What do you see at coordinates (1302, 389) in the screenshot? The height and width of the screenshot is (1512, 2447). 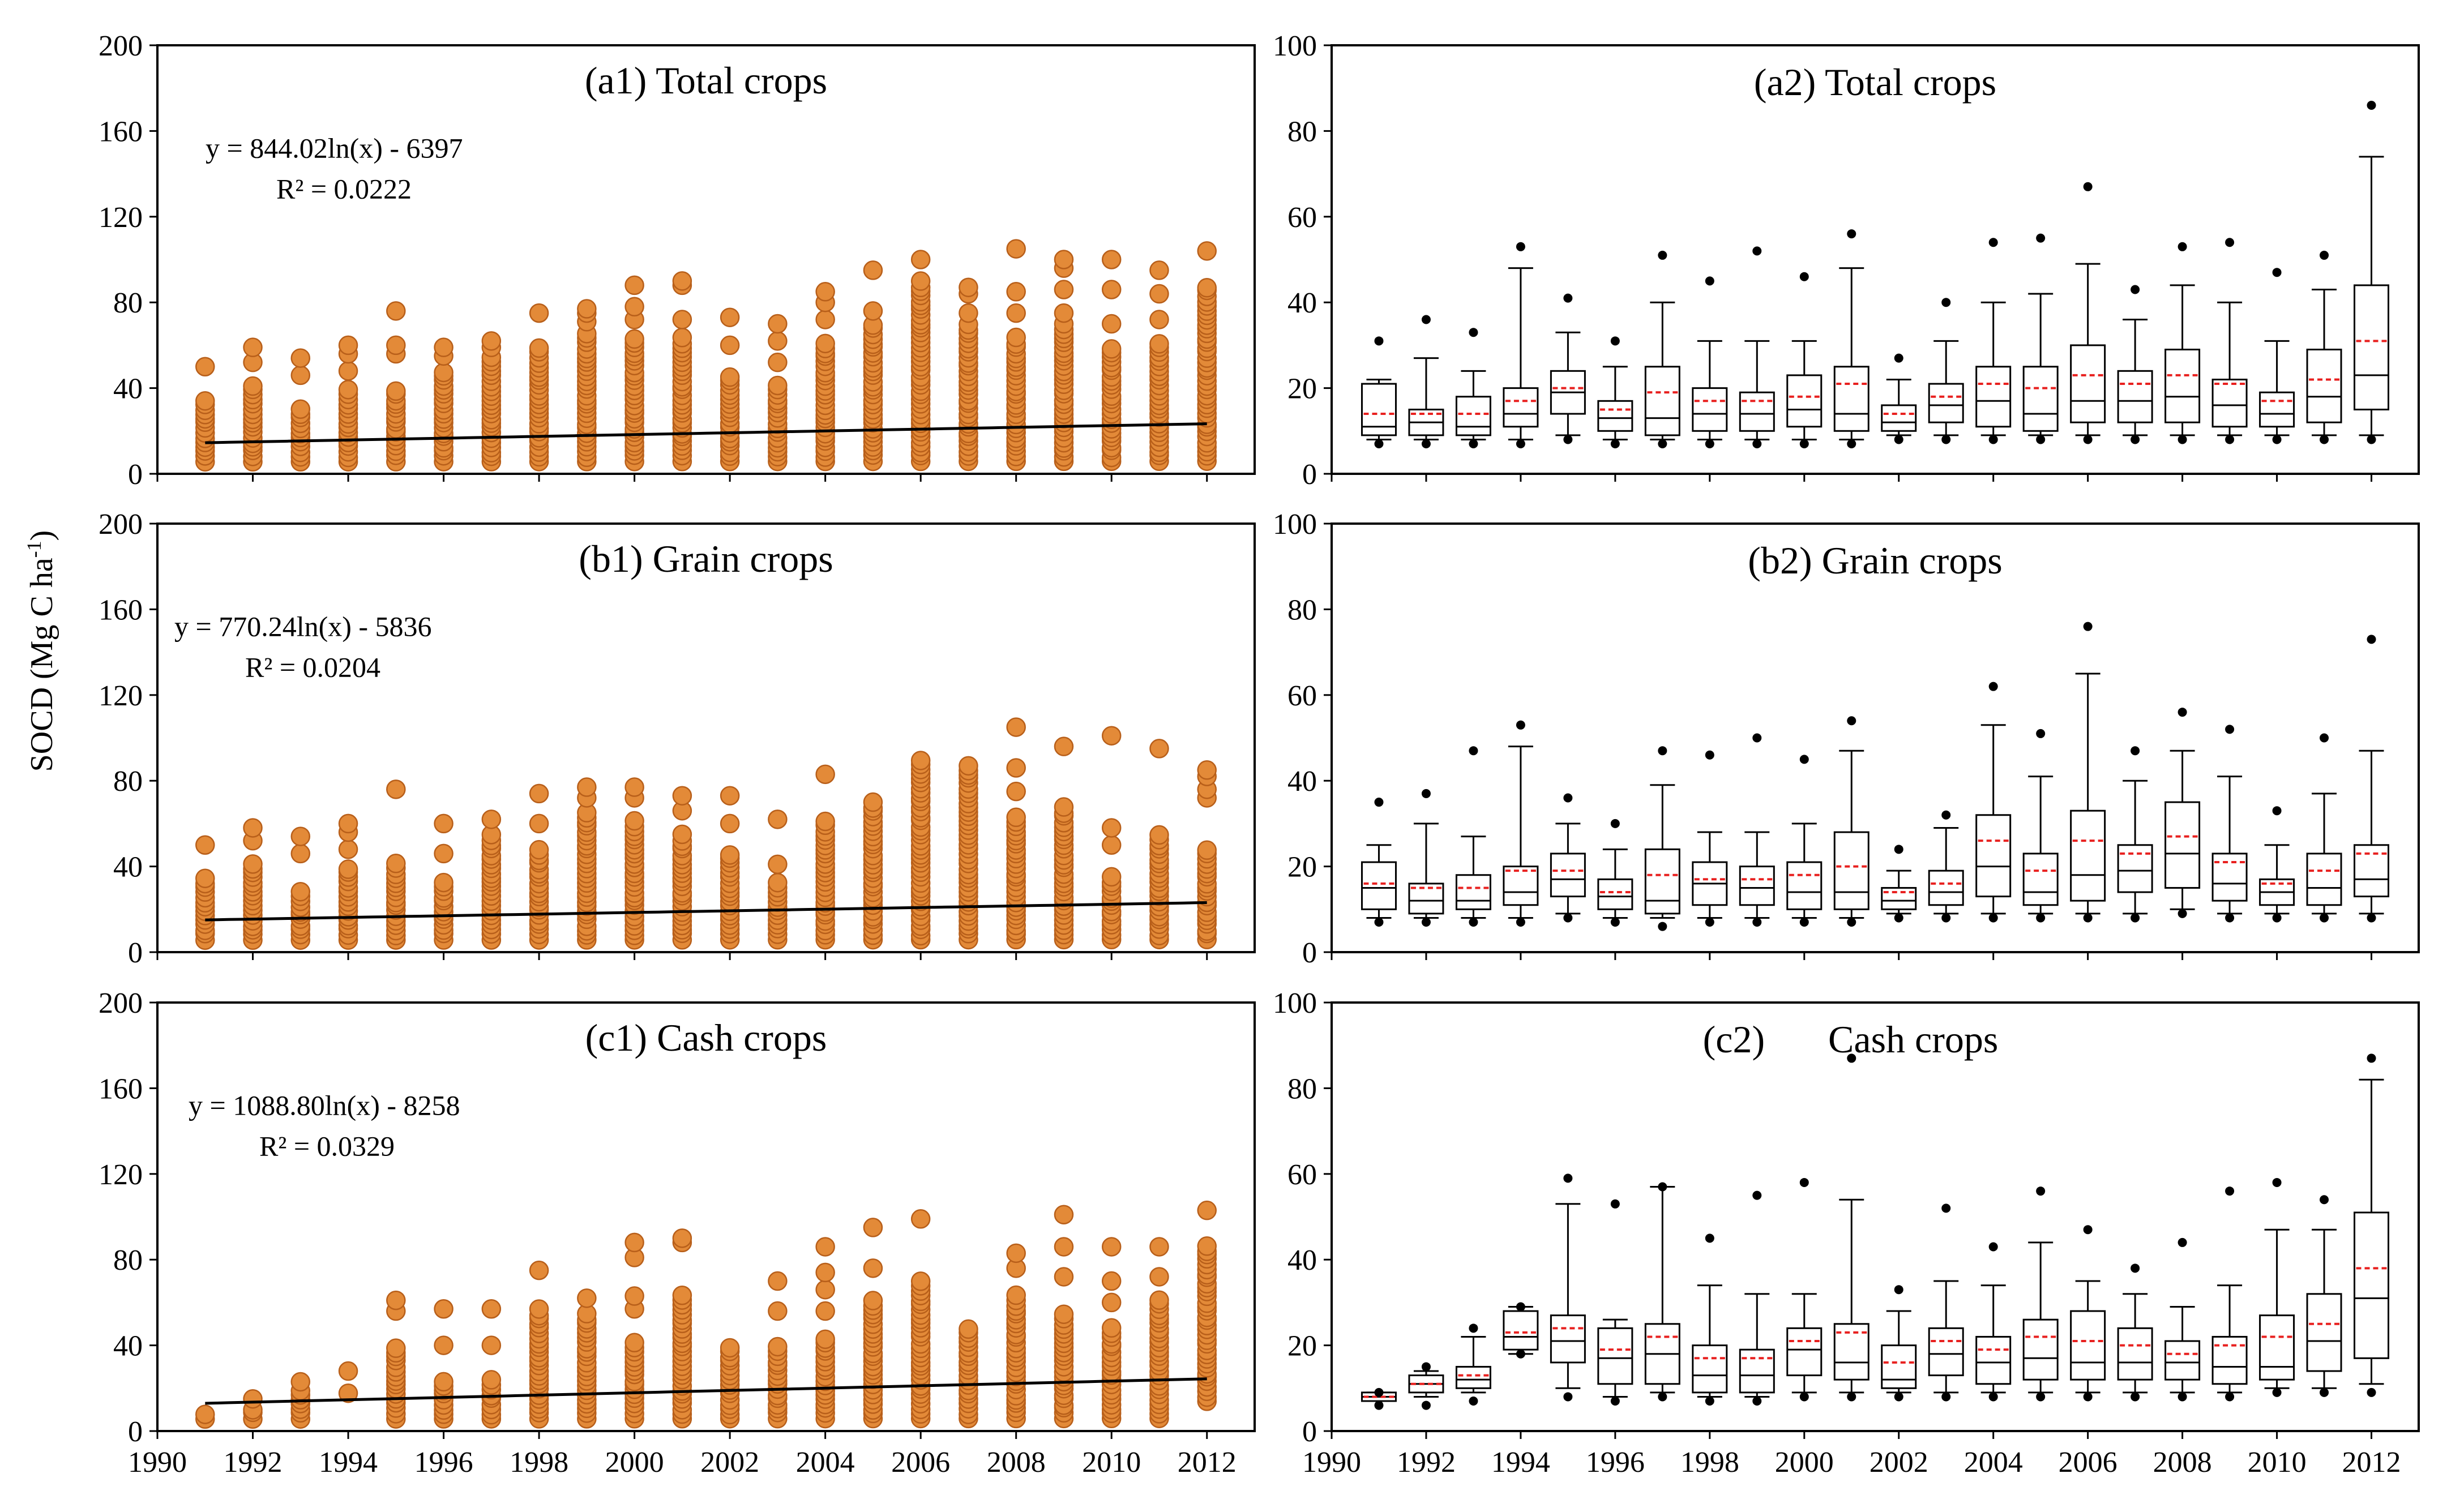 I see `y-tick-label: 20` at bounding box center [1302, 389].